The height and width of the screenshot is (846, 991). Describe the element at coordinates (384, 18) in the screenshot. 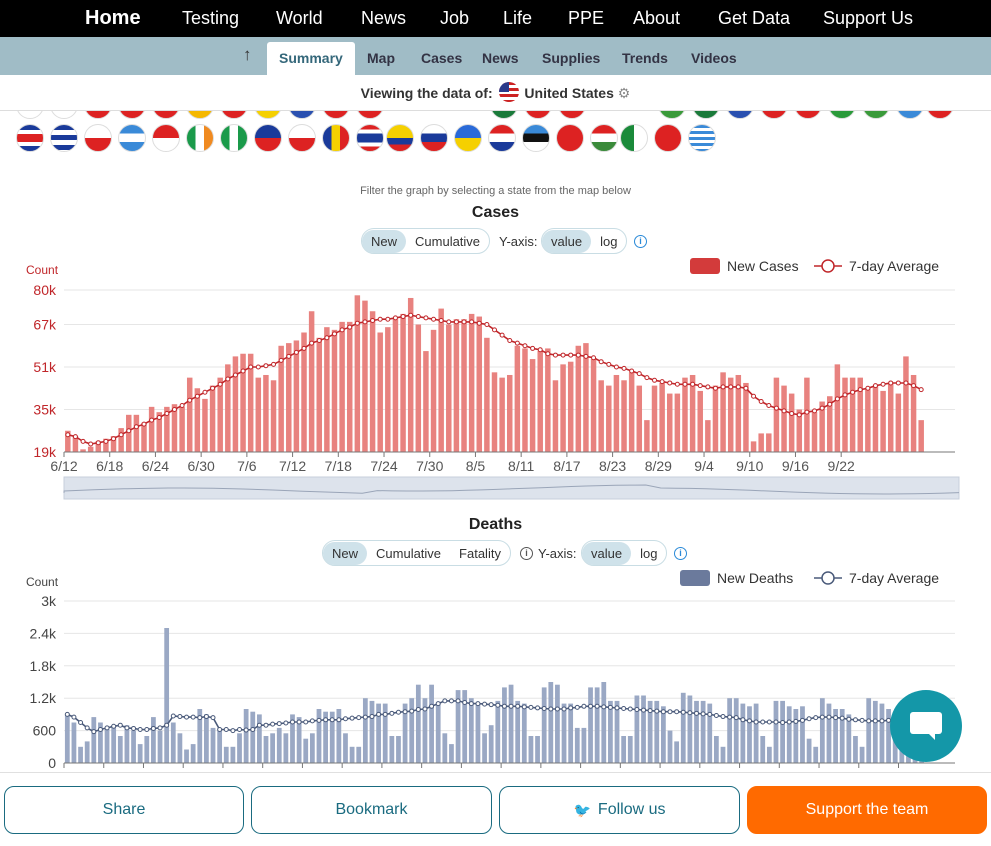

I see `nav-item-news: News` at that location.